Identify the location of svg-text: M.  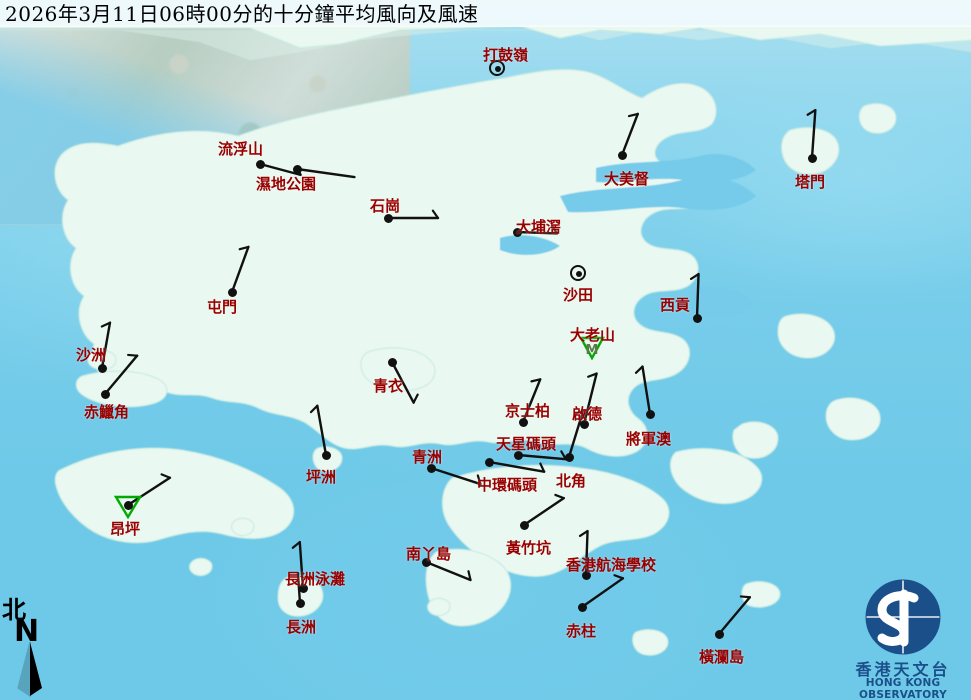
(592, 350).